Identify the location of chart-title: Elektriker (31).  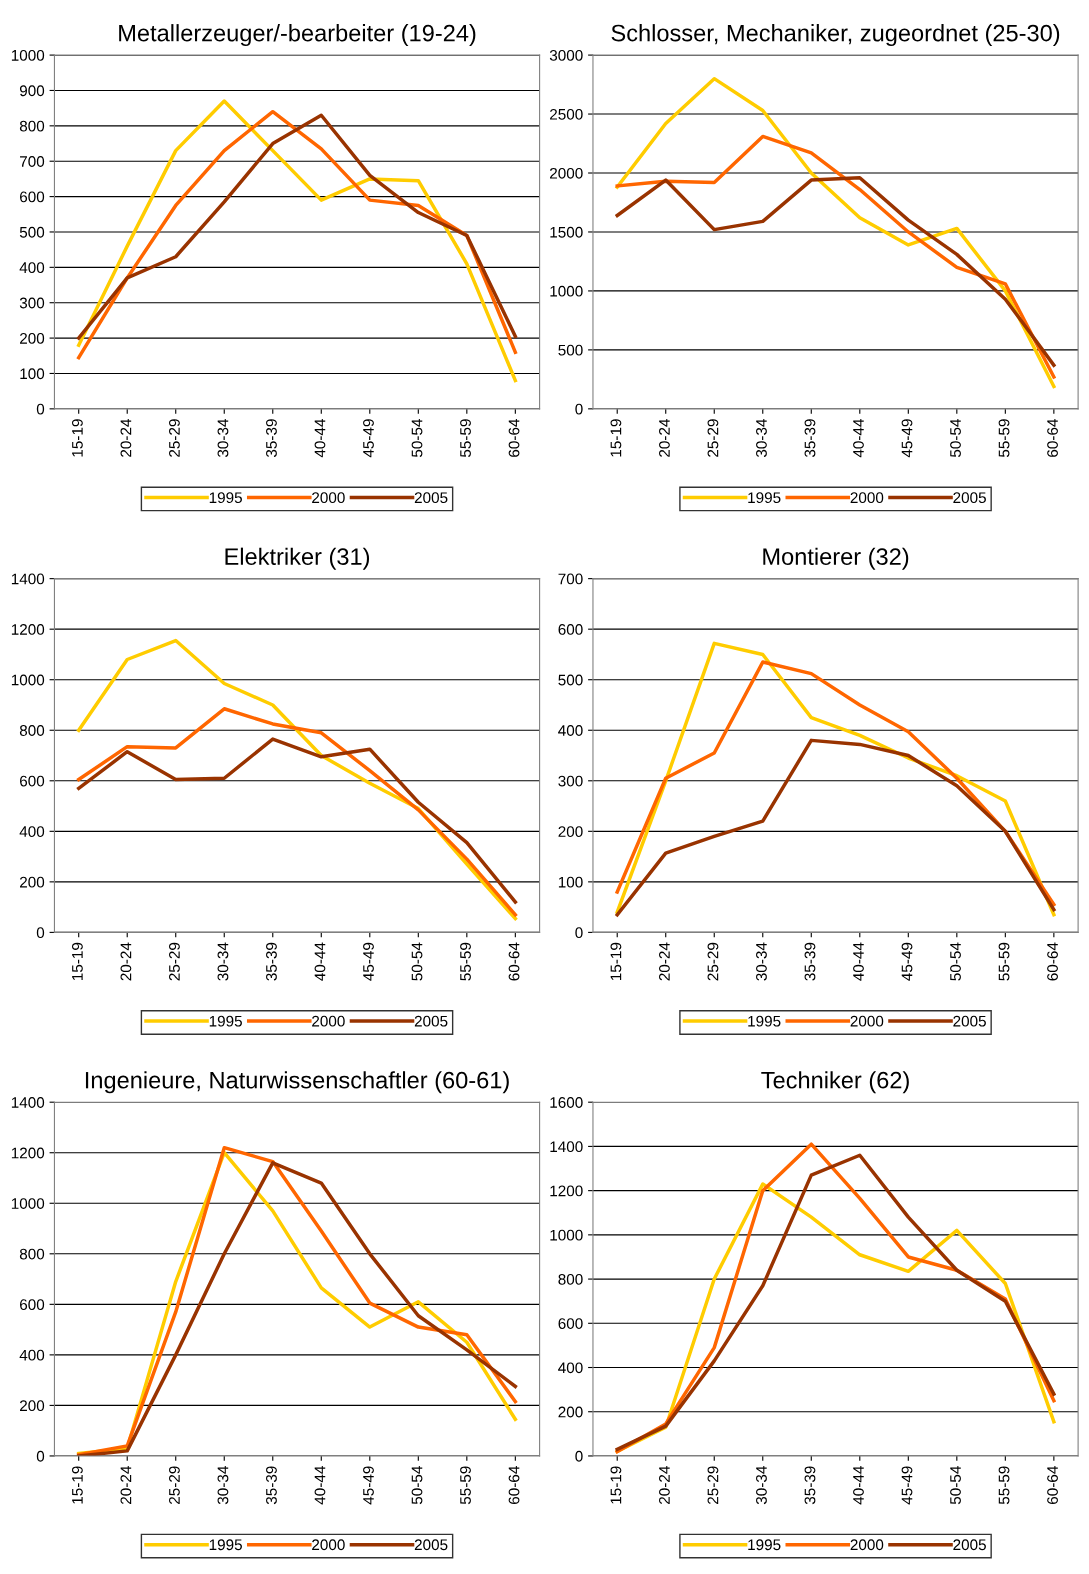
(297, 558).